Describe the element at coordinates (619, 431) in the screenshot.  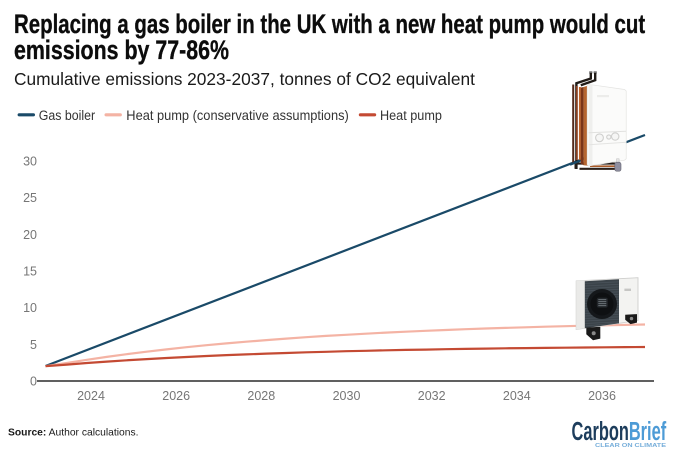
I see `svg-text: CarbonBrief` at that location.